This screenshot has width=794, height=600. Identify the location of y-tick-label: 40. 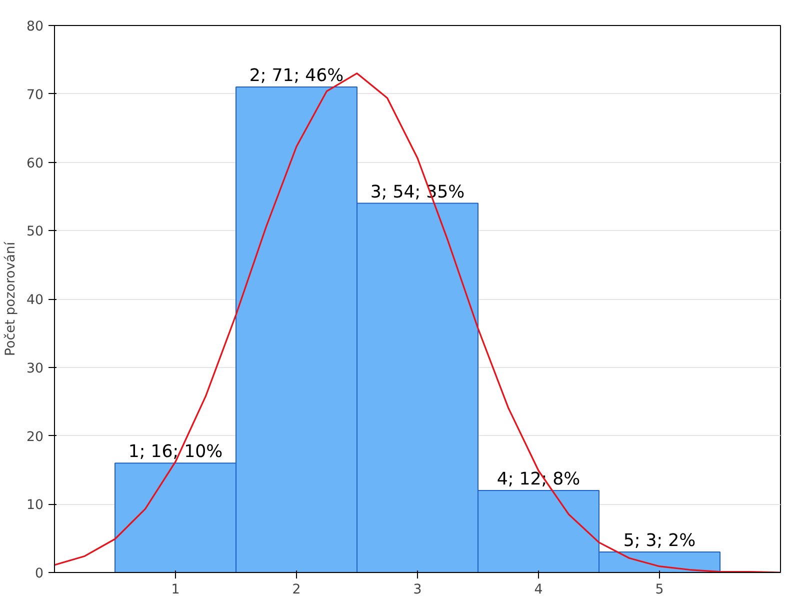
(35, 300).